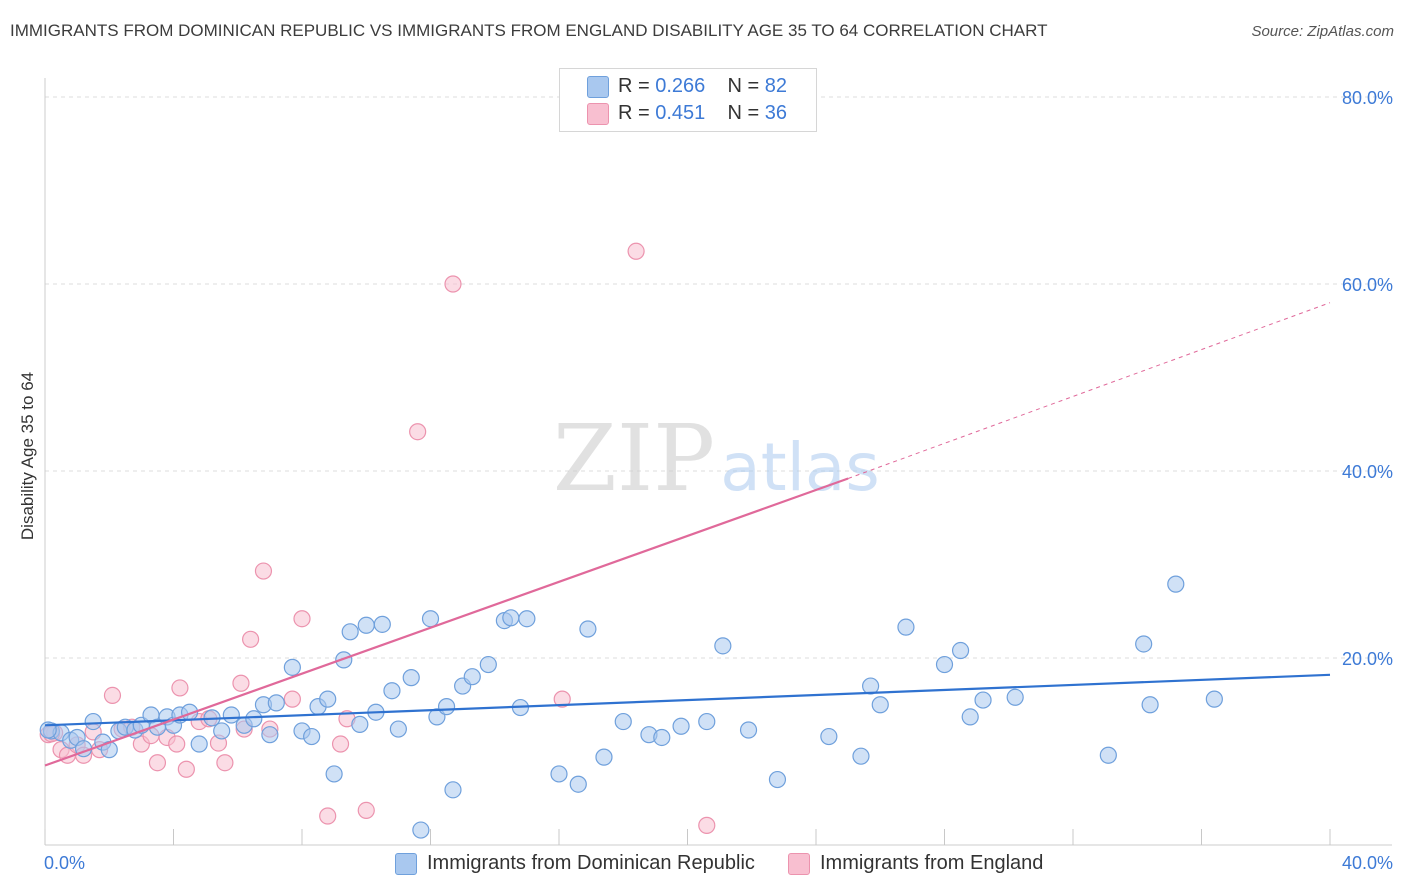 This screenshot has height=892, width=1406. Describe the element at coordinates (1322, 31) in the screenshot. I see `source-label: Source: ZipAtlas.com` at that location.